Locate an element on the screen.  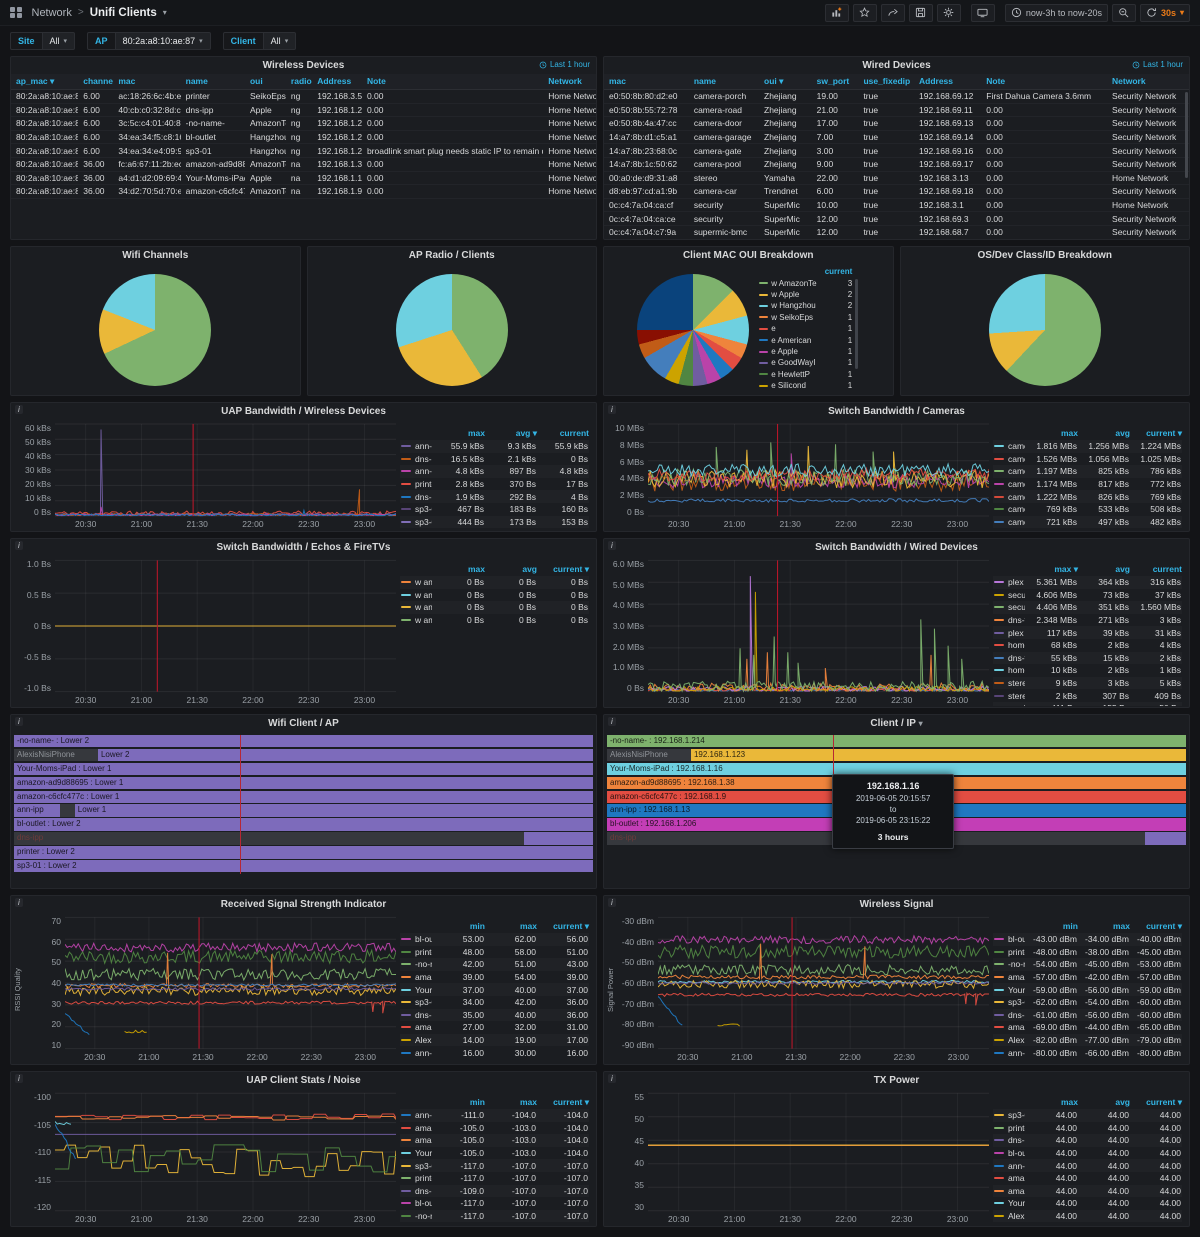
legend-series-label: camera-door Rx is located at coordinates (1016, 446).